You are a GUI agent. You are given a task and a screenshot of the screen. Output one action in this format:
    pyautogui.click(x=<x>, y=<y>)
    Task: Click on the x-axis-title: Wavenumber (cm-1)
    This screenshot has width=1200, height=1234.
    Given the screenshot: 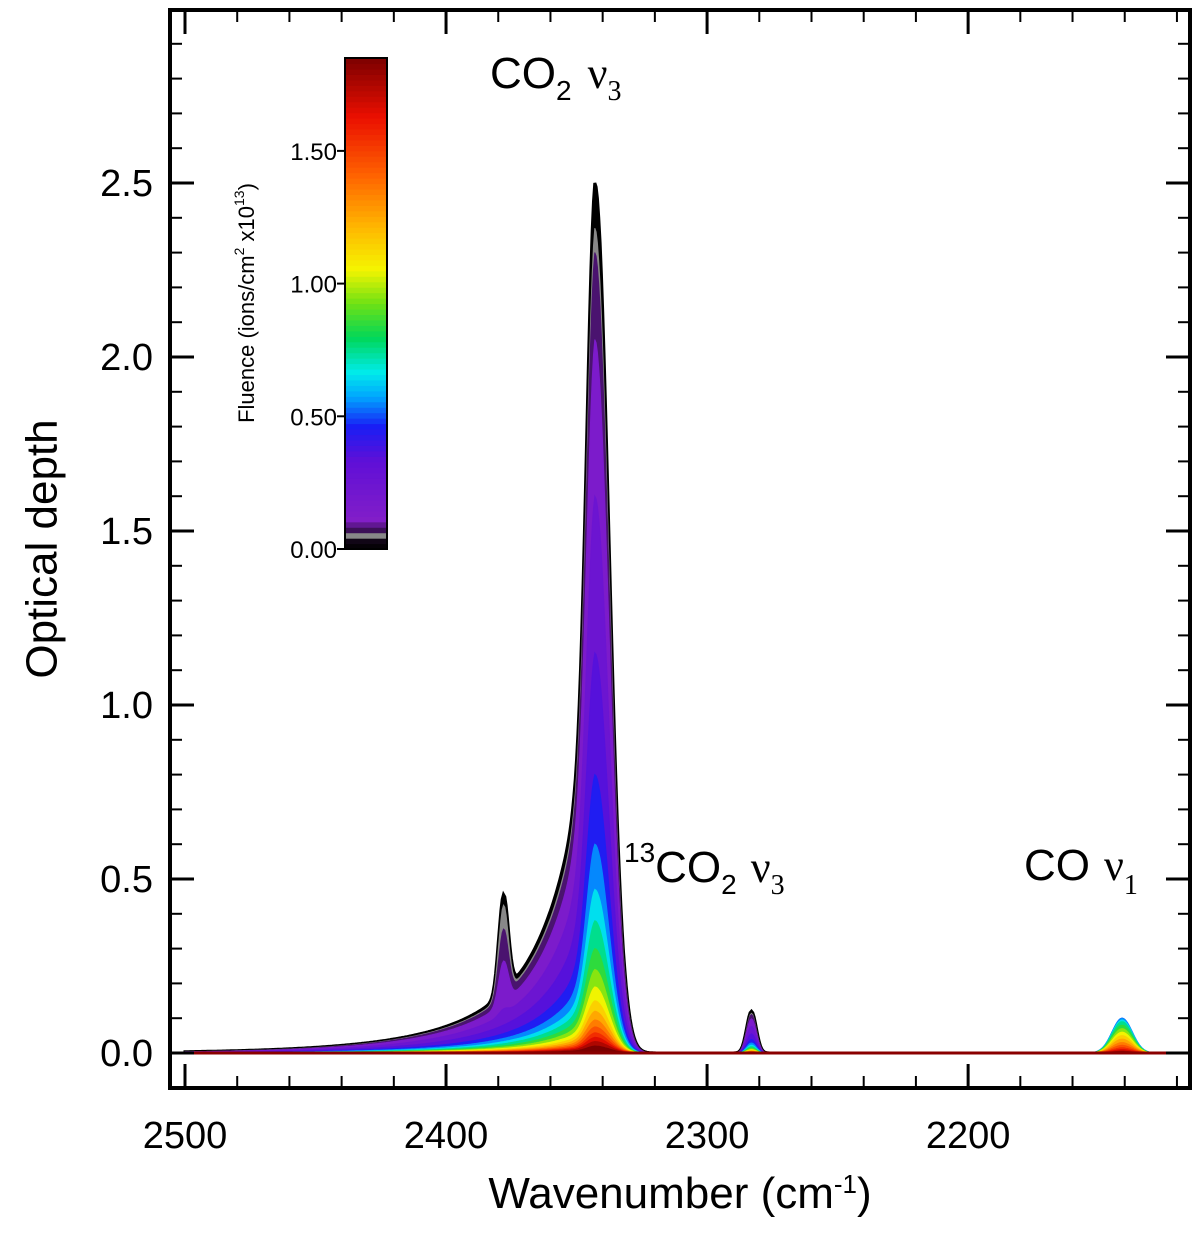 What is the action you would take?
    pyautogui.click(x=679, y=1193)
    